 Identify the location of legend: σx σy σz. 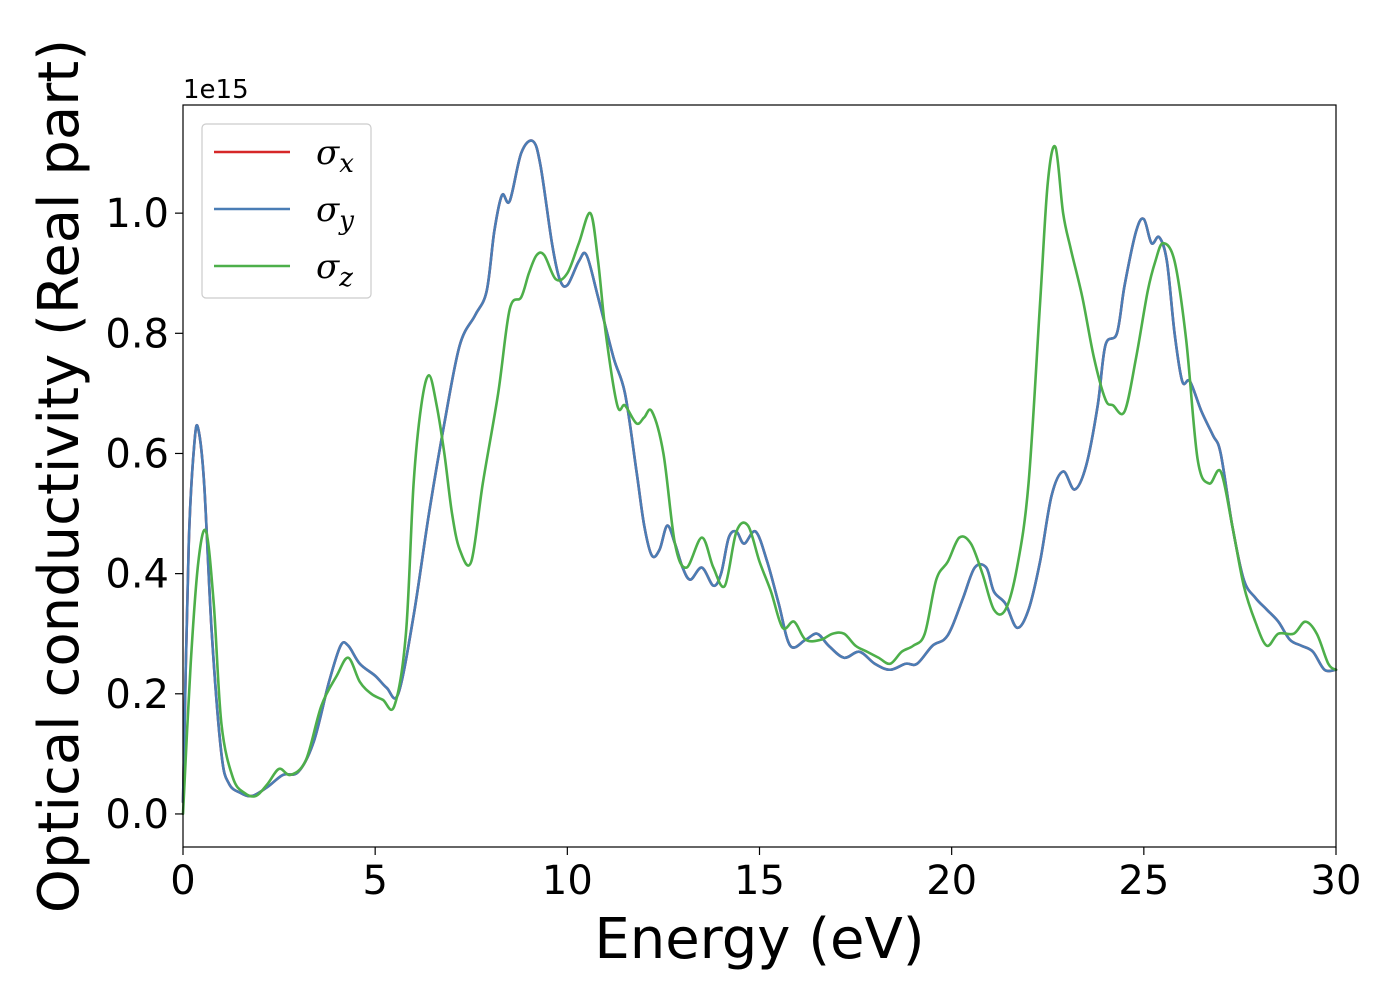
(286, 211).